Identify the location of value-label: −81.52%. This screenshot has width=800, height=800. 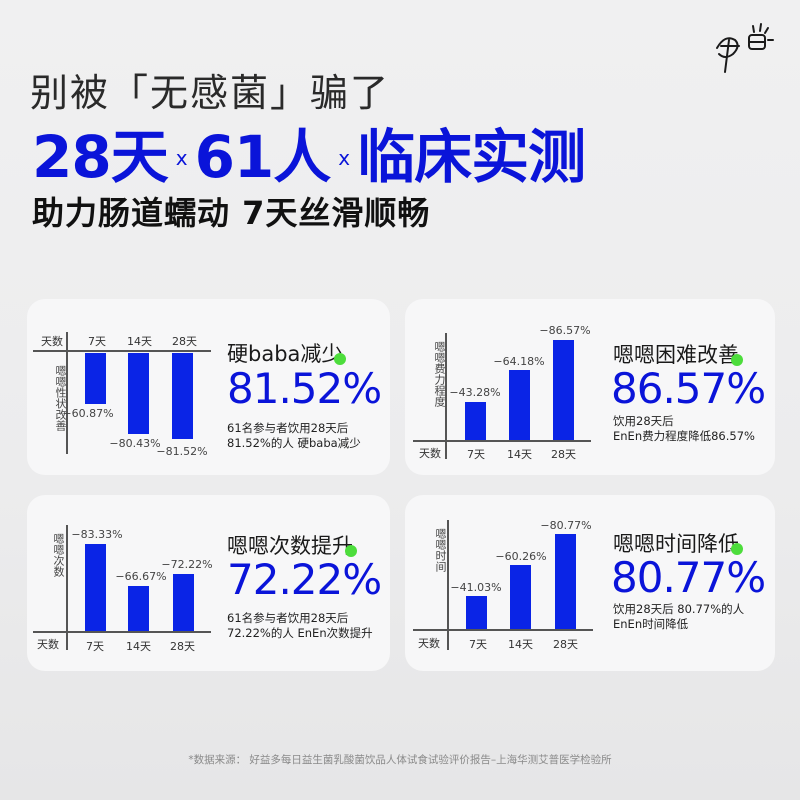
(182, 451).